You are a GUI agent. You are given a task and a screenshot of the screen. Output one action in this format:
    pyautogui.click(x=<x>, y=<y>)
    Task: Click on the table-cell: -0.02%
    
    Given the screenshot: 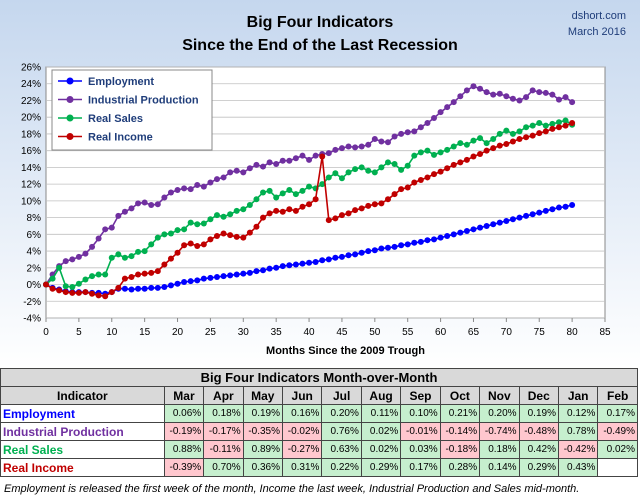 What is the action you would take?
    pyautogui.click(x=302, y=431)
    